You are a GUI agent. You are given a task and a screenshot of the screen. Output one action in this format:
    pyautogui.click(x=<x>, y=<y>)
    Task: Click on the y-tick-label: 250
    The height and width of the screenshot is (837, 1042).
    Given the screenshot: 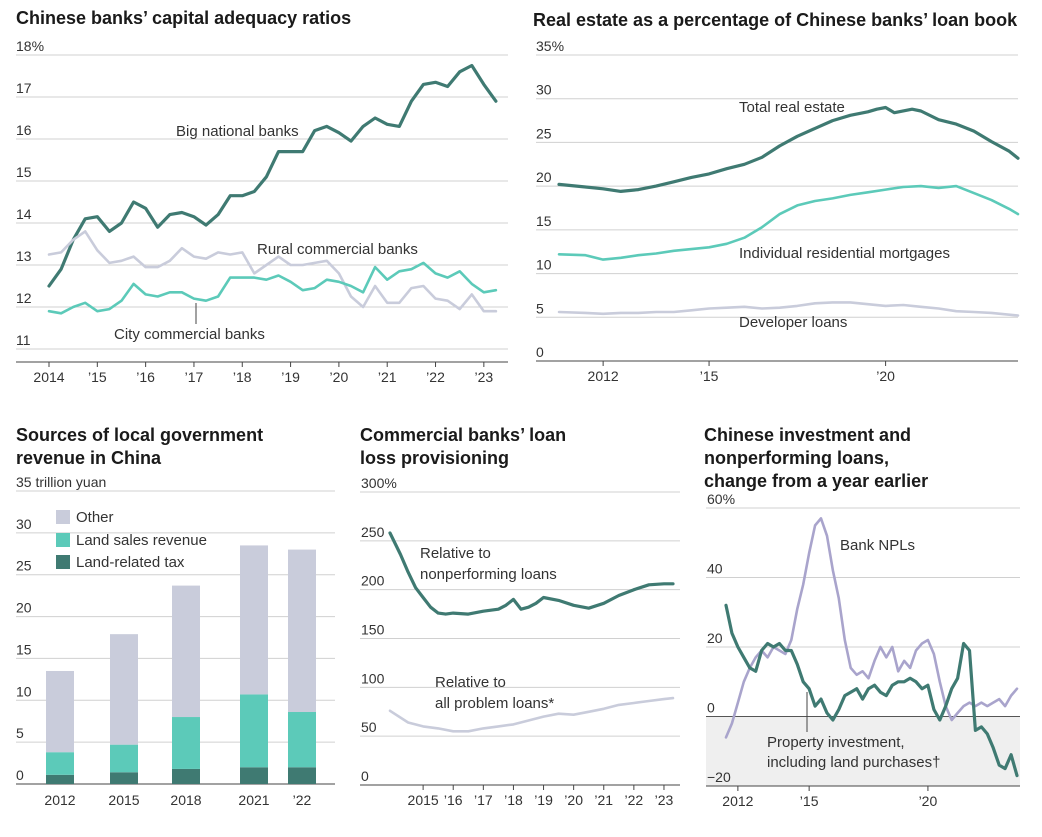 What is the action you would take?
    pyautogui.click(x=373, y=532)
    